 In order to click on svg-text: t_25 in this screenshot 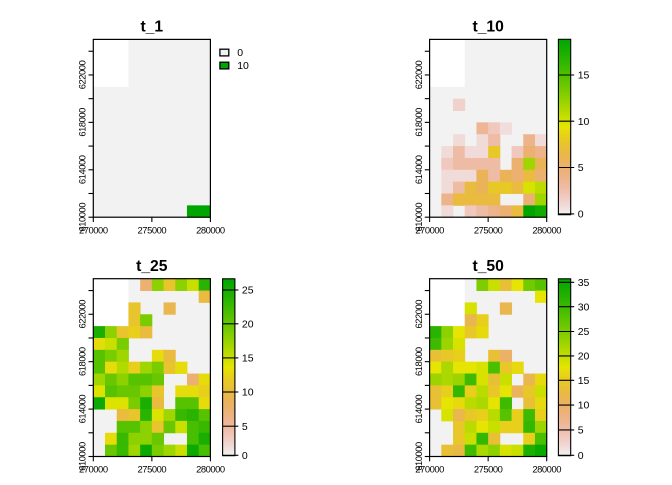, I will do `click(152, 266)`.